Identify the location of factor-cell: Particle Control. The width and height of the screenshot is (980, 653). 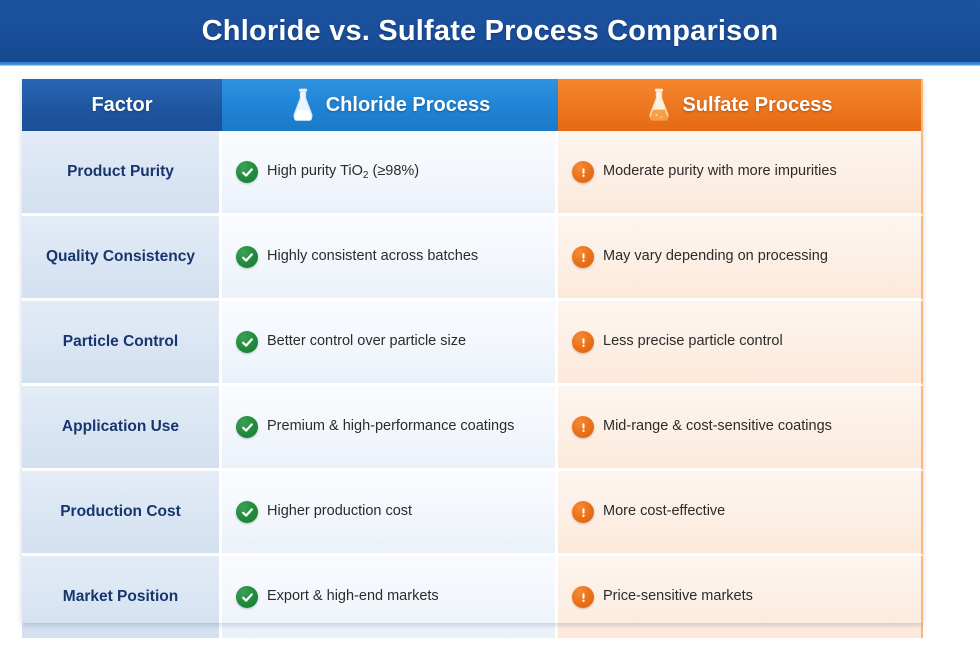
(122, 343).